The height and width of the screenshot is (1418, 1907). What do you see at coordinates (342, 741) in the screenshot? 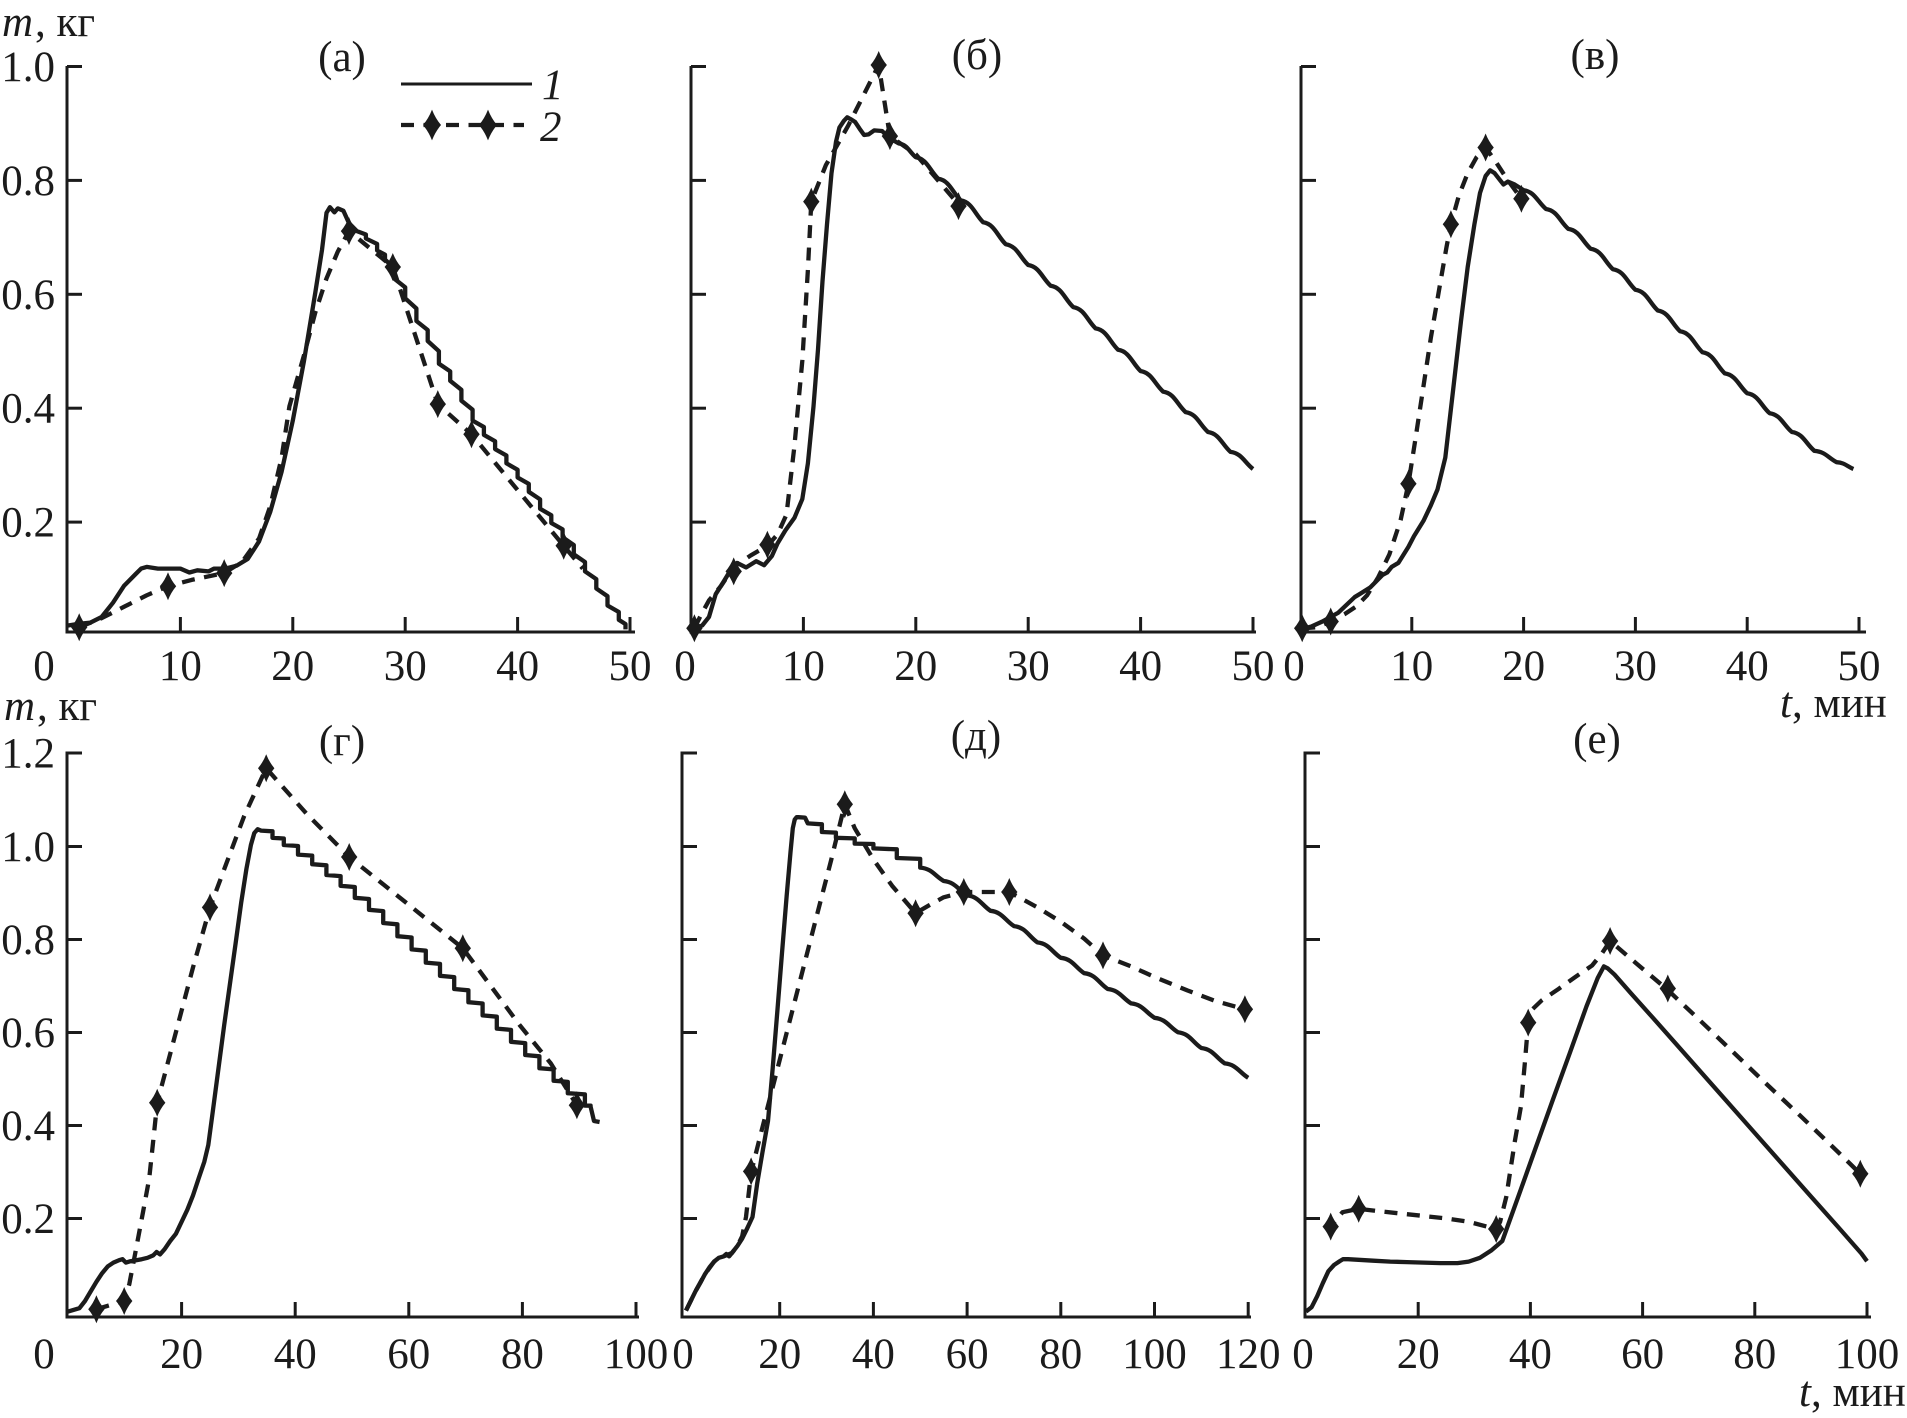
I see `svg-text: (г)` at bounding box center [342, 741].